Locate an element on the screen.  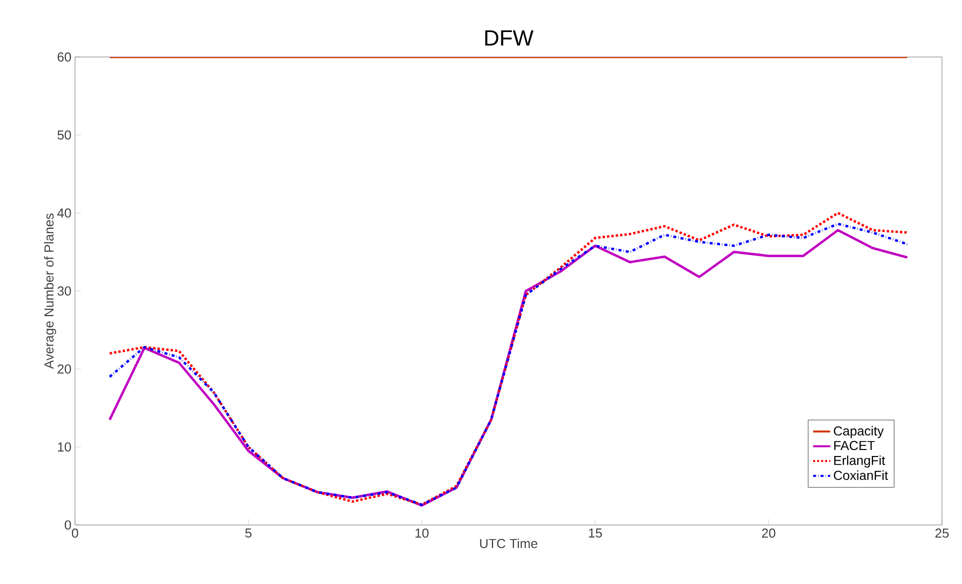
y-tick-label: 40 is located at coordinates (64, 213).